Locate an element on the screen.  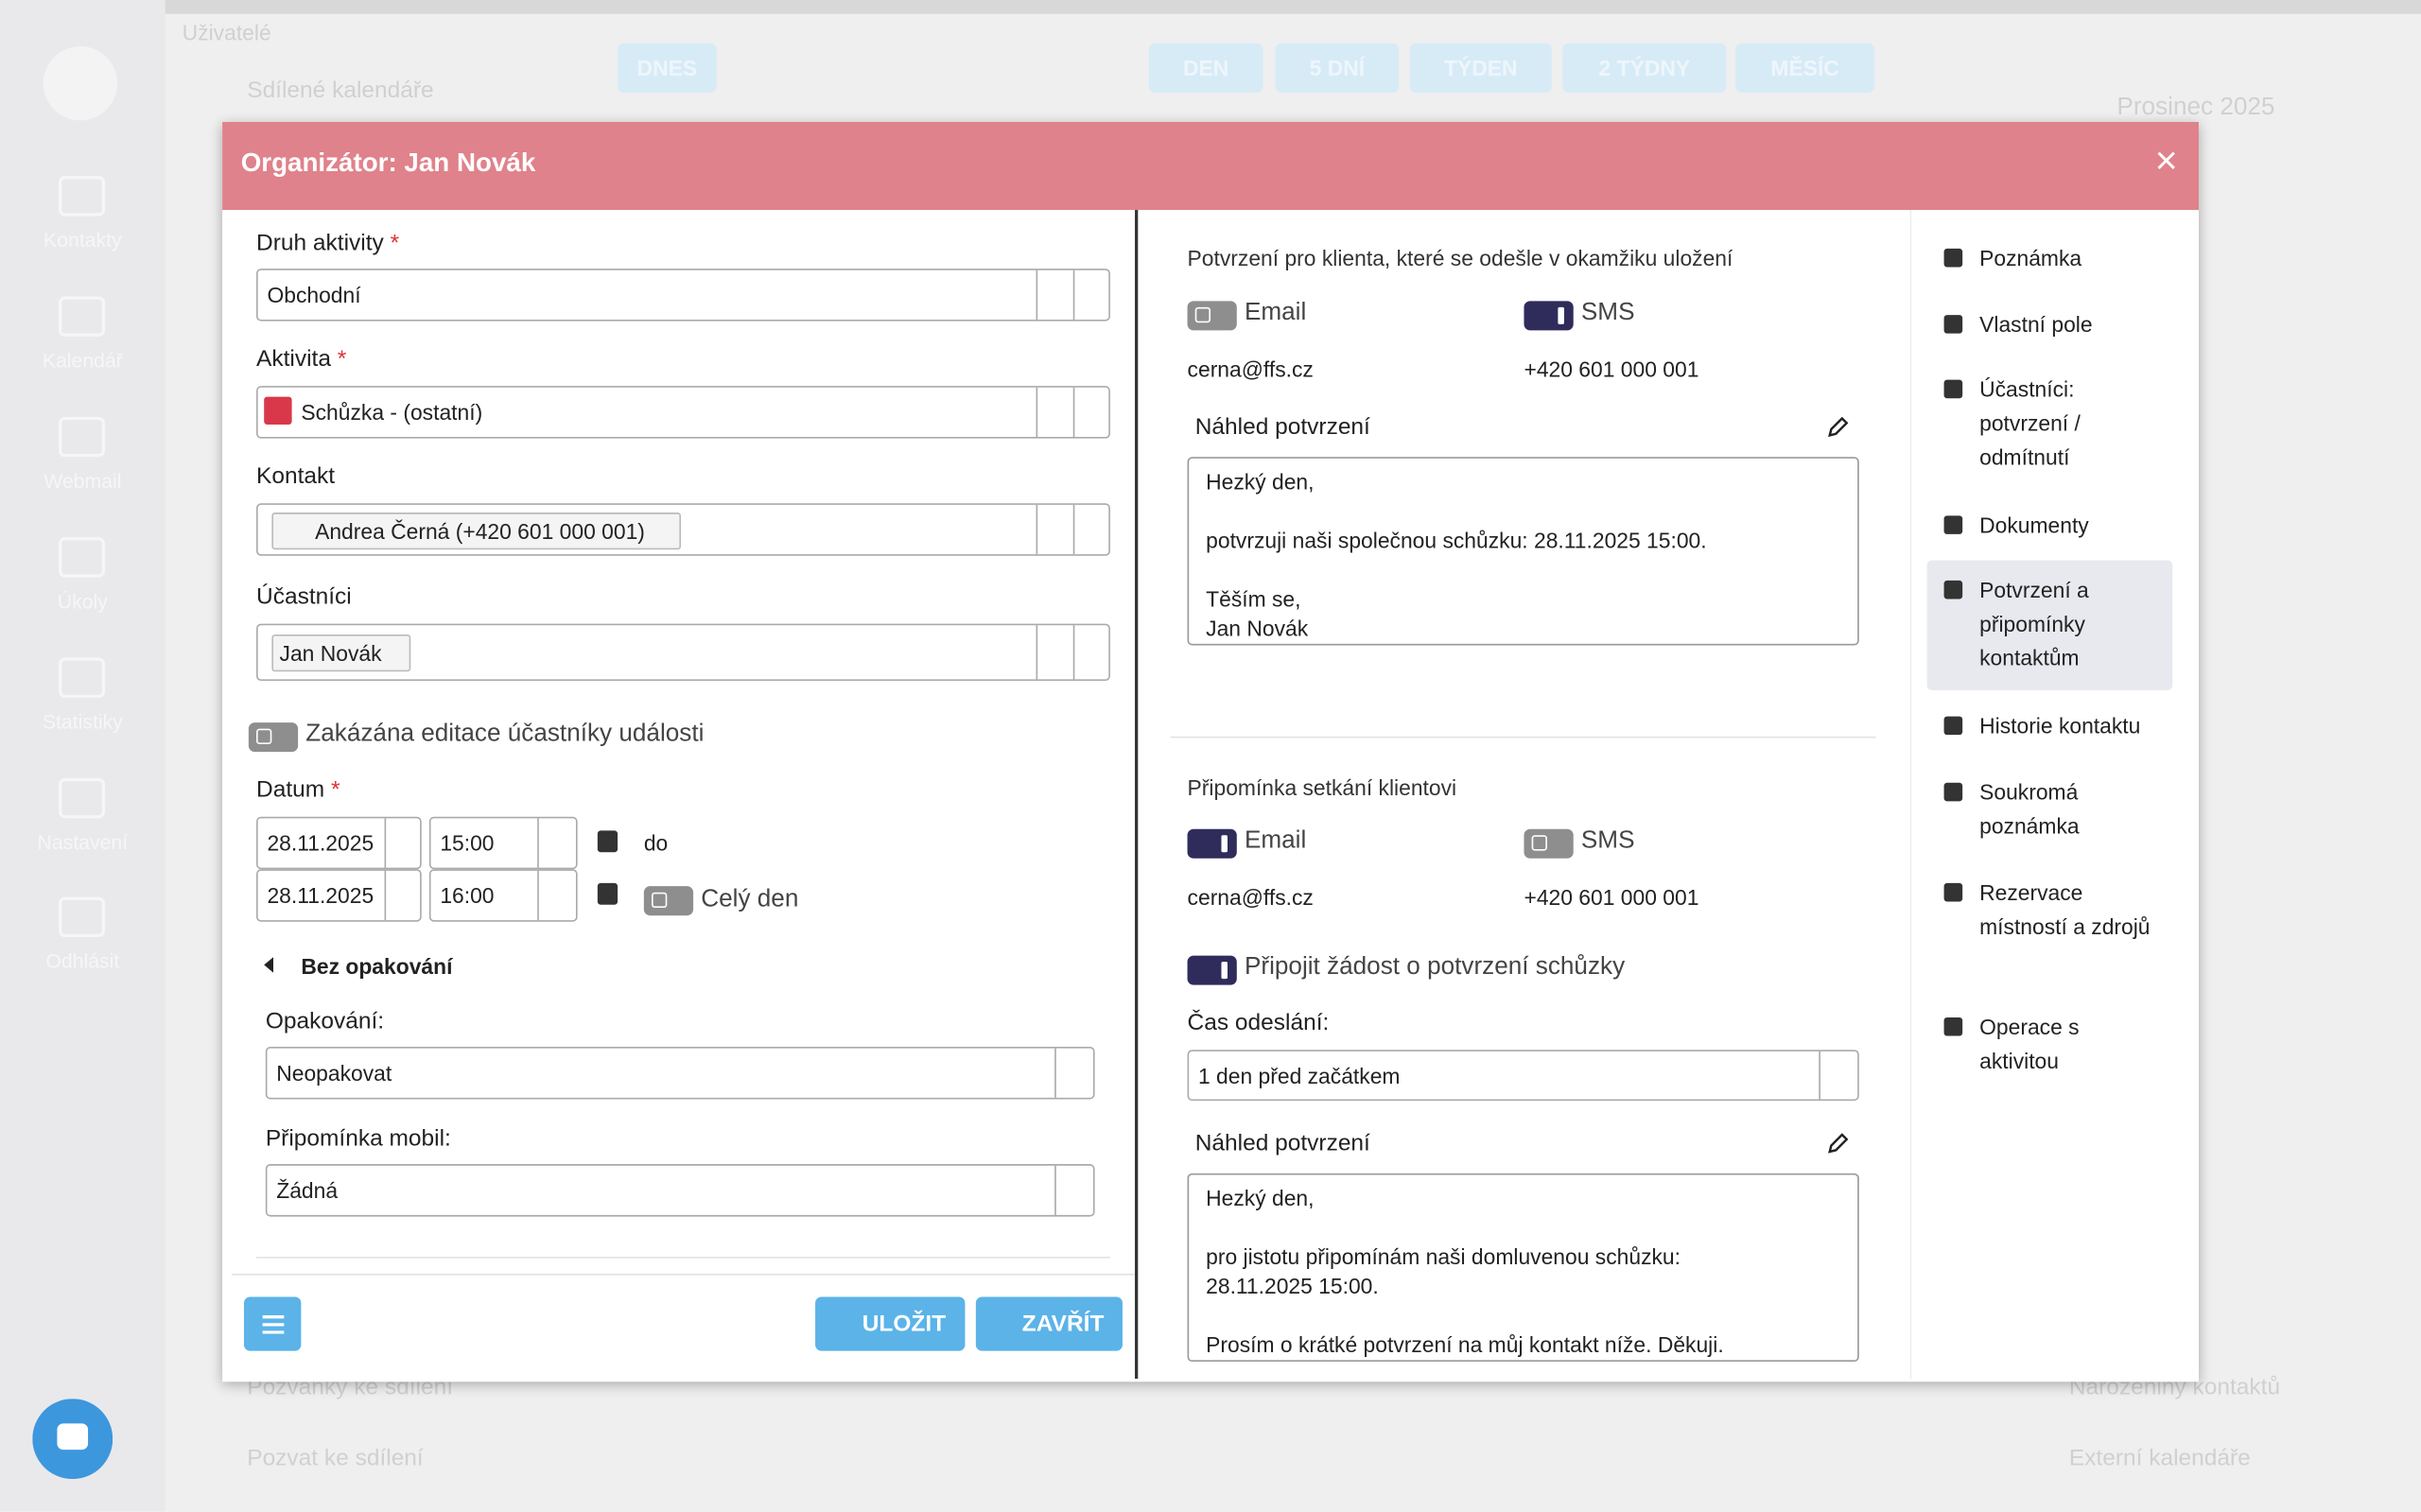
sidebar-item: Kalendář is located at coordinates (82, 341).